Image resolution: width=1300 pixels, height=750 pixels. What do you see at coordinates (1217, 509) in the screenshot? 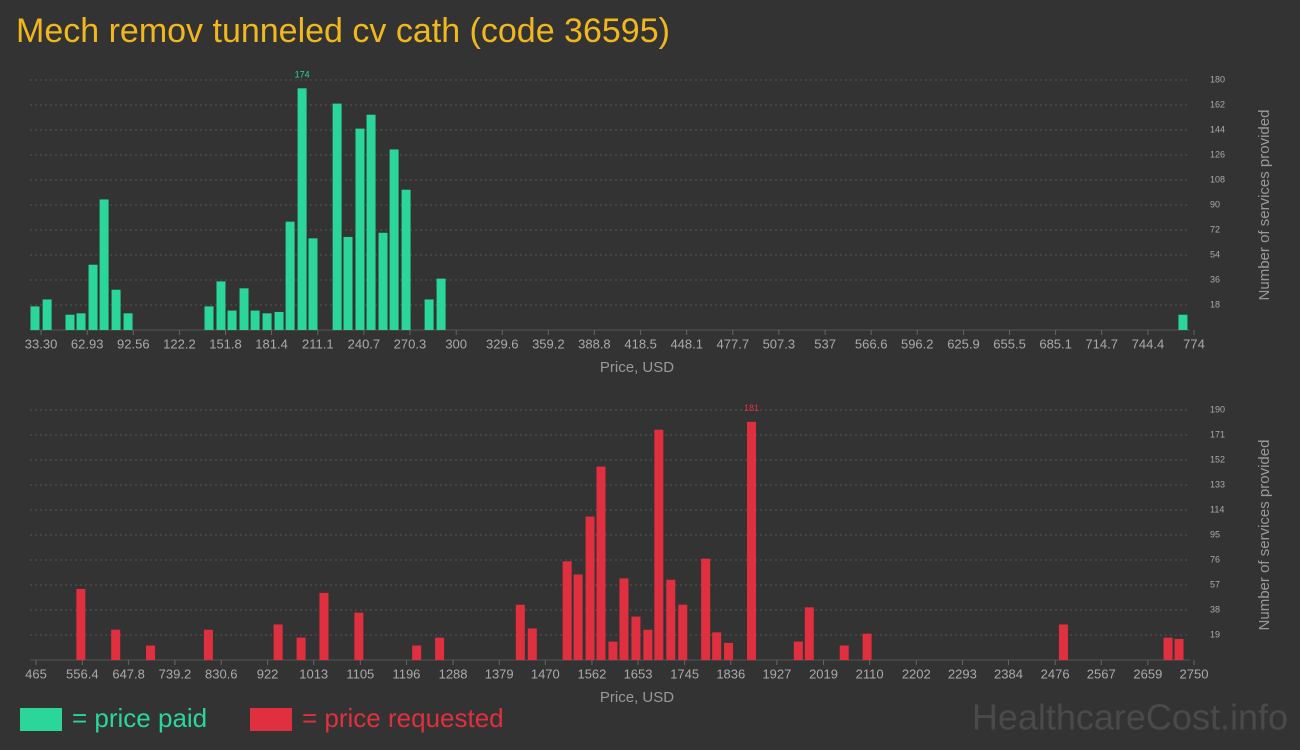
I see `y-tick-label: 114` at bounding box center [1217, 509].